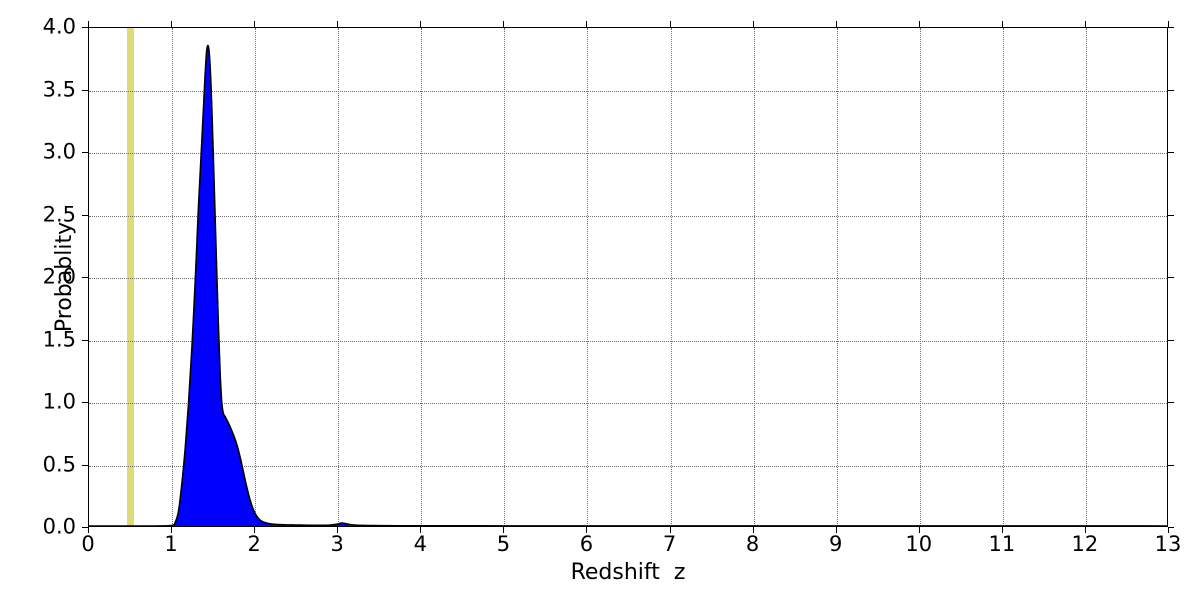  What do you see at coordinates (59, 214) in the screenshot?
I see `y-tick-label: 2.5` at bounding box center [59, 214].